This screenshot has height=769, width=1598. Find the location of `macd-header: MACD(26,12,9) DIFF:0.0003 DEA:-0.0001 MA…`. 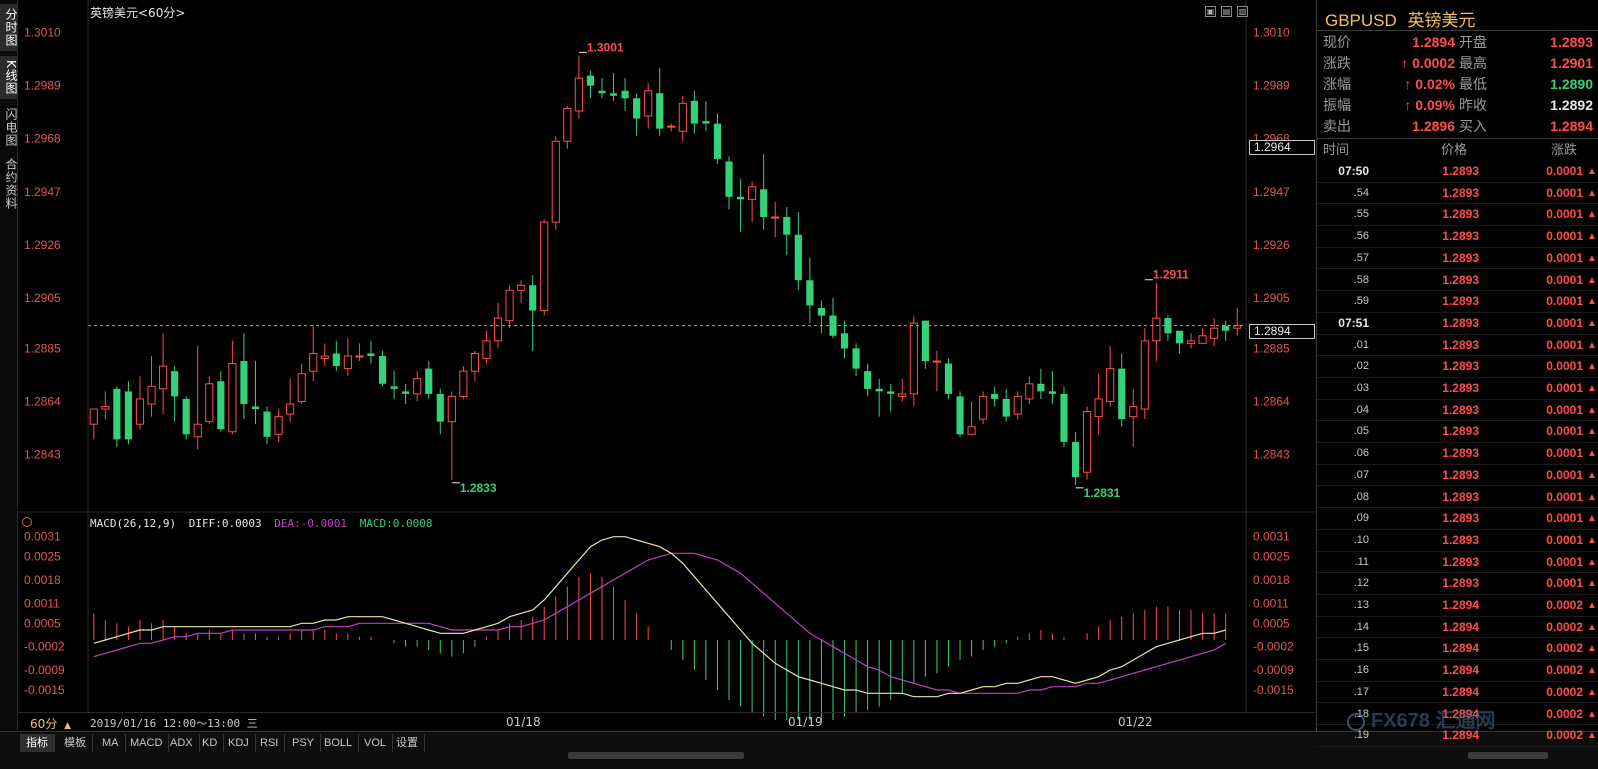

macd-header: MACD(26,12,9) DIFF:0.0003 DEA:-0.0001 MA… is located at coordinates (264, 523).